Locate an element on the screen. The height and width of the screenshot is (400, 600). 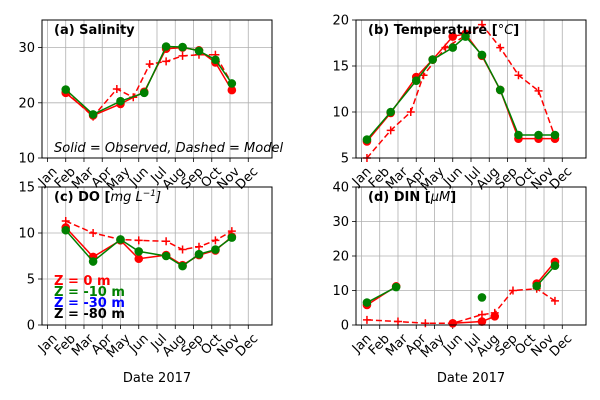
panel-title: (a) Salinity is located at coordinates (94, 30).